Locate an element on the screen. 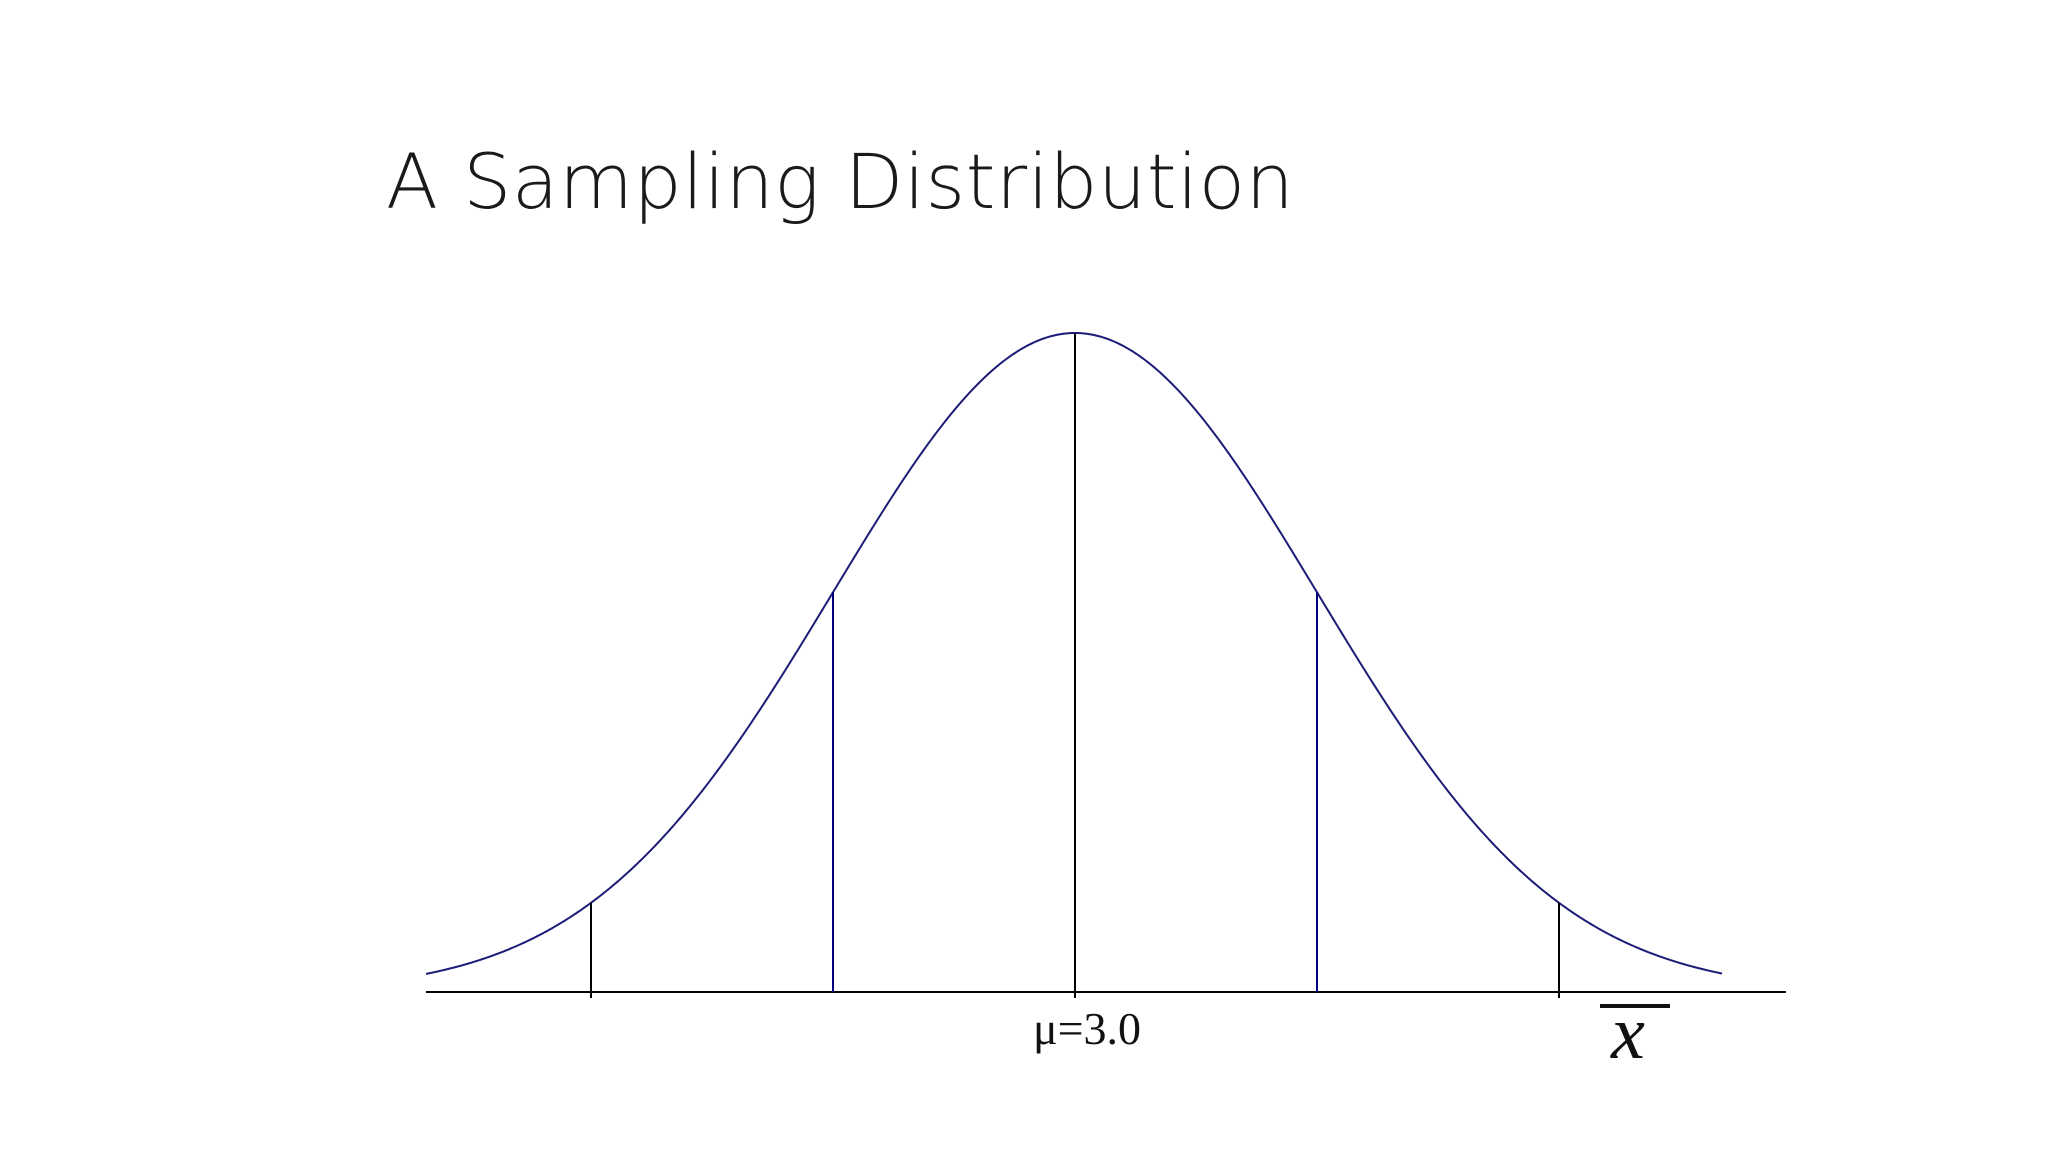  mean-label: μ=3.0 is located at coordinates (1087, 1028).